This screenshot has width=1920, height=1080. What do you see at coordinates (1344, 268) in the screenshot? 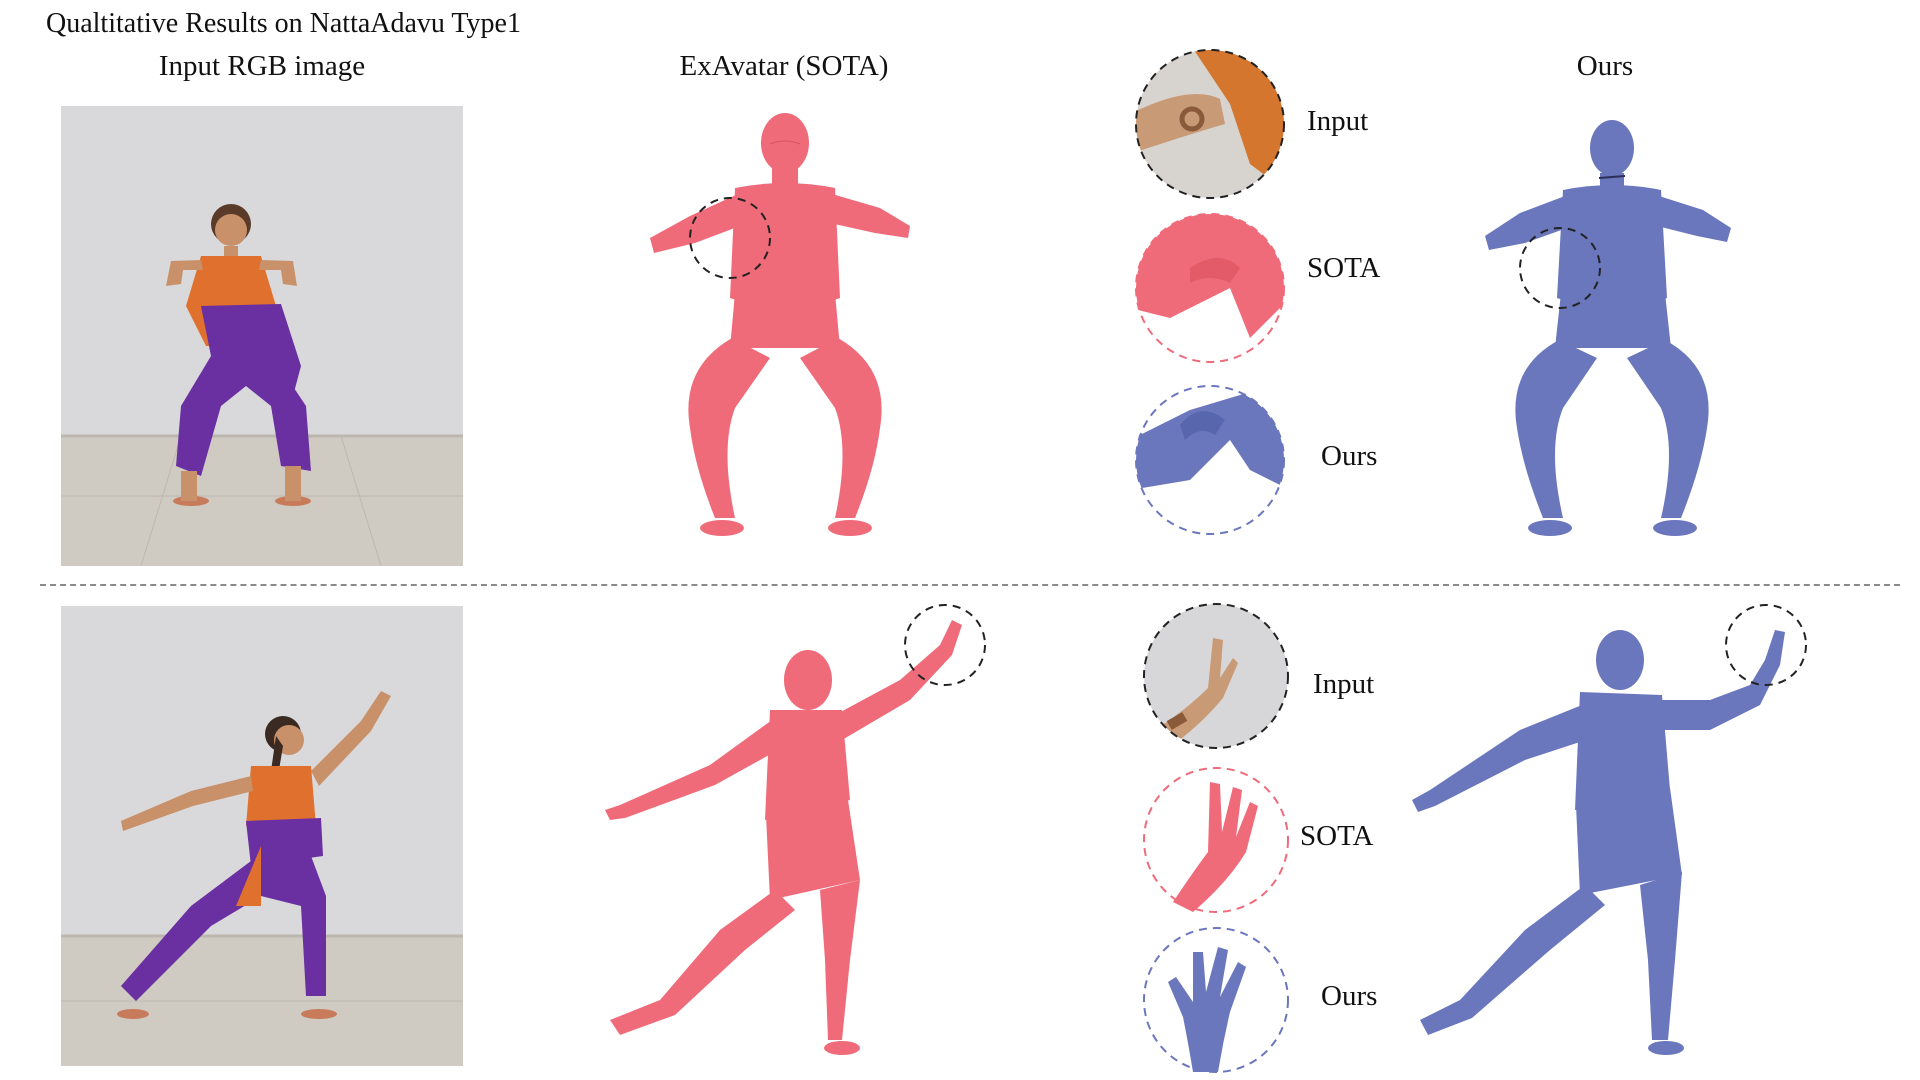
I see `zoom-label-sota-row1: SOTA` at bounding box center [1344, 268].